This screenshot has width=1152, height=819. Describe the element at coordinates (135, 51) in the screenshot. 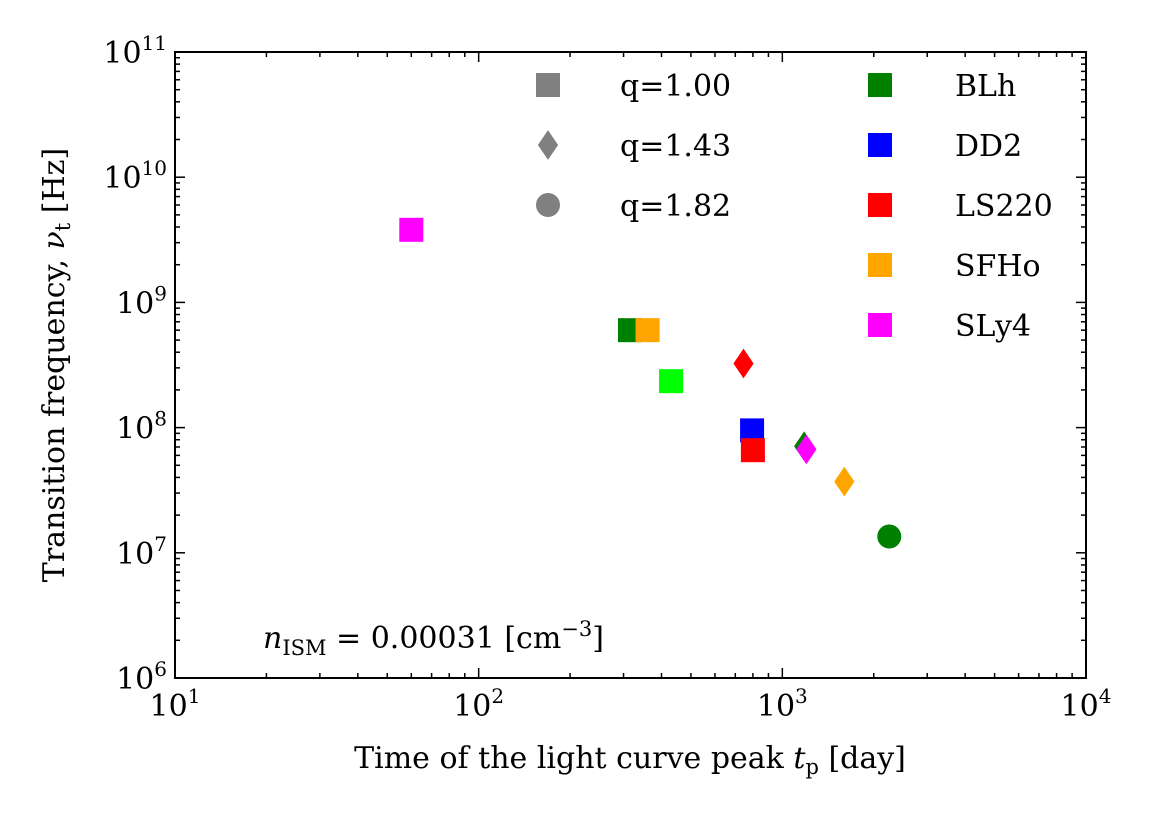

I see `y-tick-label: 10¹¹` at that location.